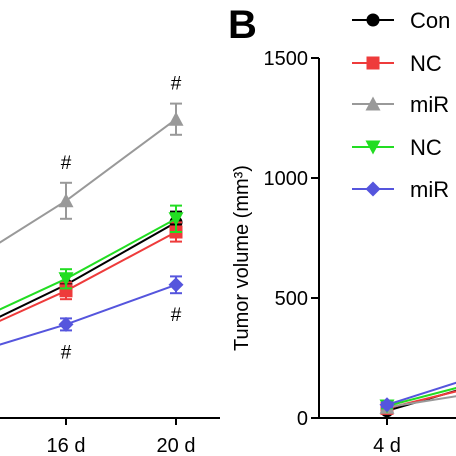  I want to click on legend: Con NC miR NC miR, so click(401, 105).